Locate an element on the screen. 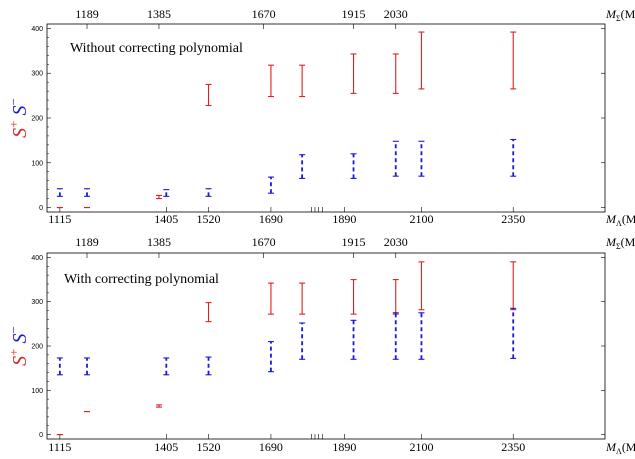 The image size is (635, 459). x-tick-label: 2100 is located at coordinates (421, 447).